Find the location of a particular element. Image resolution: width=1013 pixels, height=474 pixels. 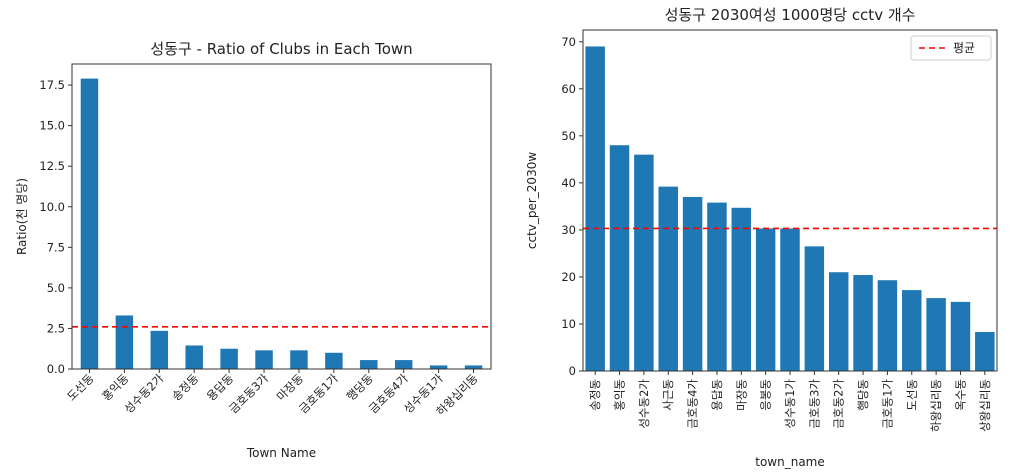

legend-box is located at coordinates (951, 48).